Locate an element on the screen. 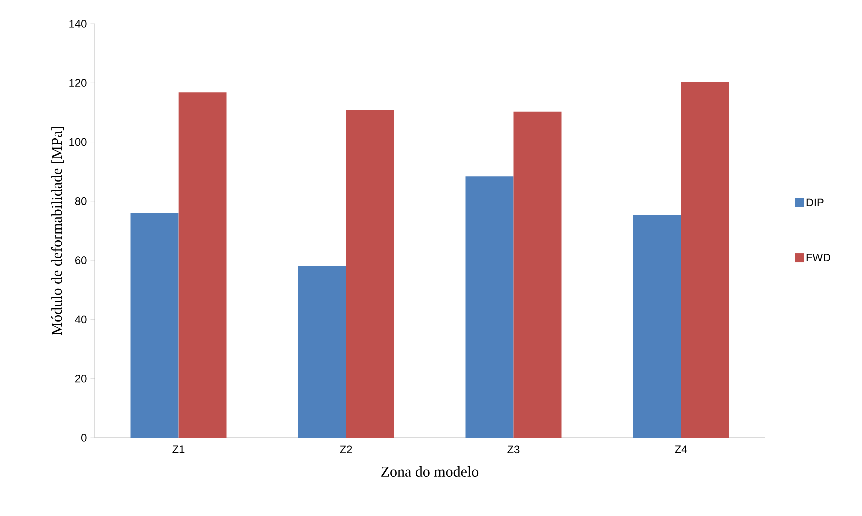 The image size is (862, 516). legend-label: DIP is located at coordinates (815, 202).